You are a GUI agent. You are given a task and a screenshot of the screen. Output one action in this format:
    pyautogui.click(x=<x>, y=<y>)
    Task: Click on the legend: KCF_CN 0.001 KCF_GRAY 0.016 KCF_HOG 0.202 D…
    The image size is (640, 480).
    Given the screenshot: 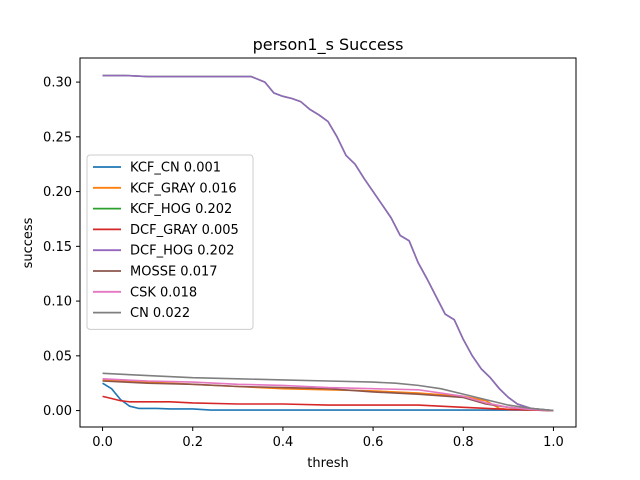 What is the action you would take?
    pyautogui.click(x=170, y=242)
    